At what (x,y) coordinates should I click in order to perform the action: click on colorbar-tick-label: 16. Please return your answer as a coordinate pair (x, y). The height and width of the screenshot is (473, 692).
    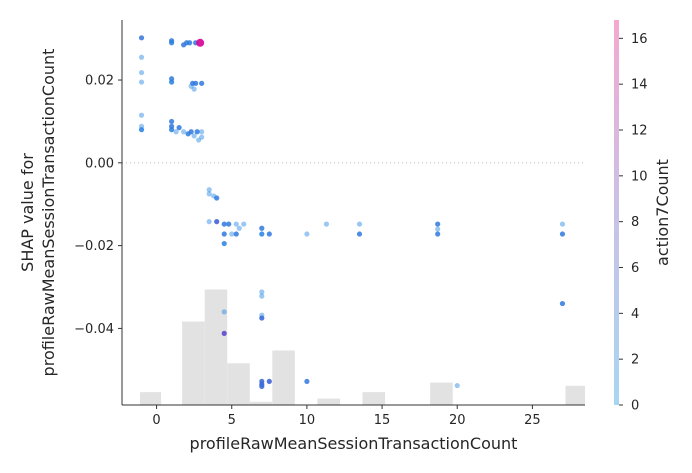
    Looking at the image, I should click on (639, 39).